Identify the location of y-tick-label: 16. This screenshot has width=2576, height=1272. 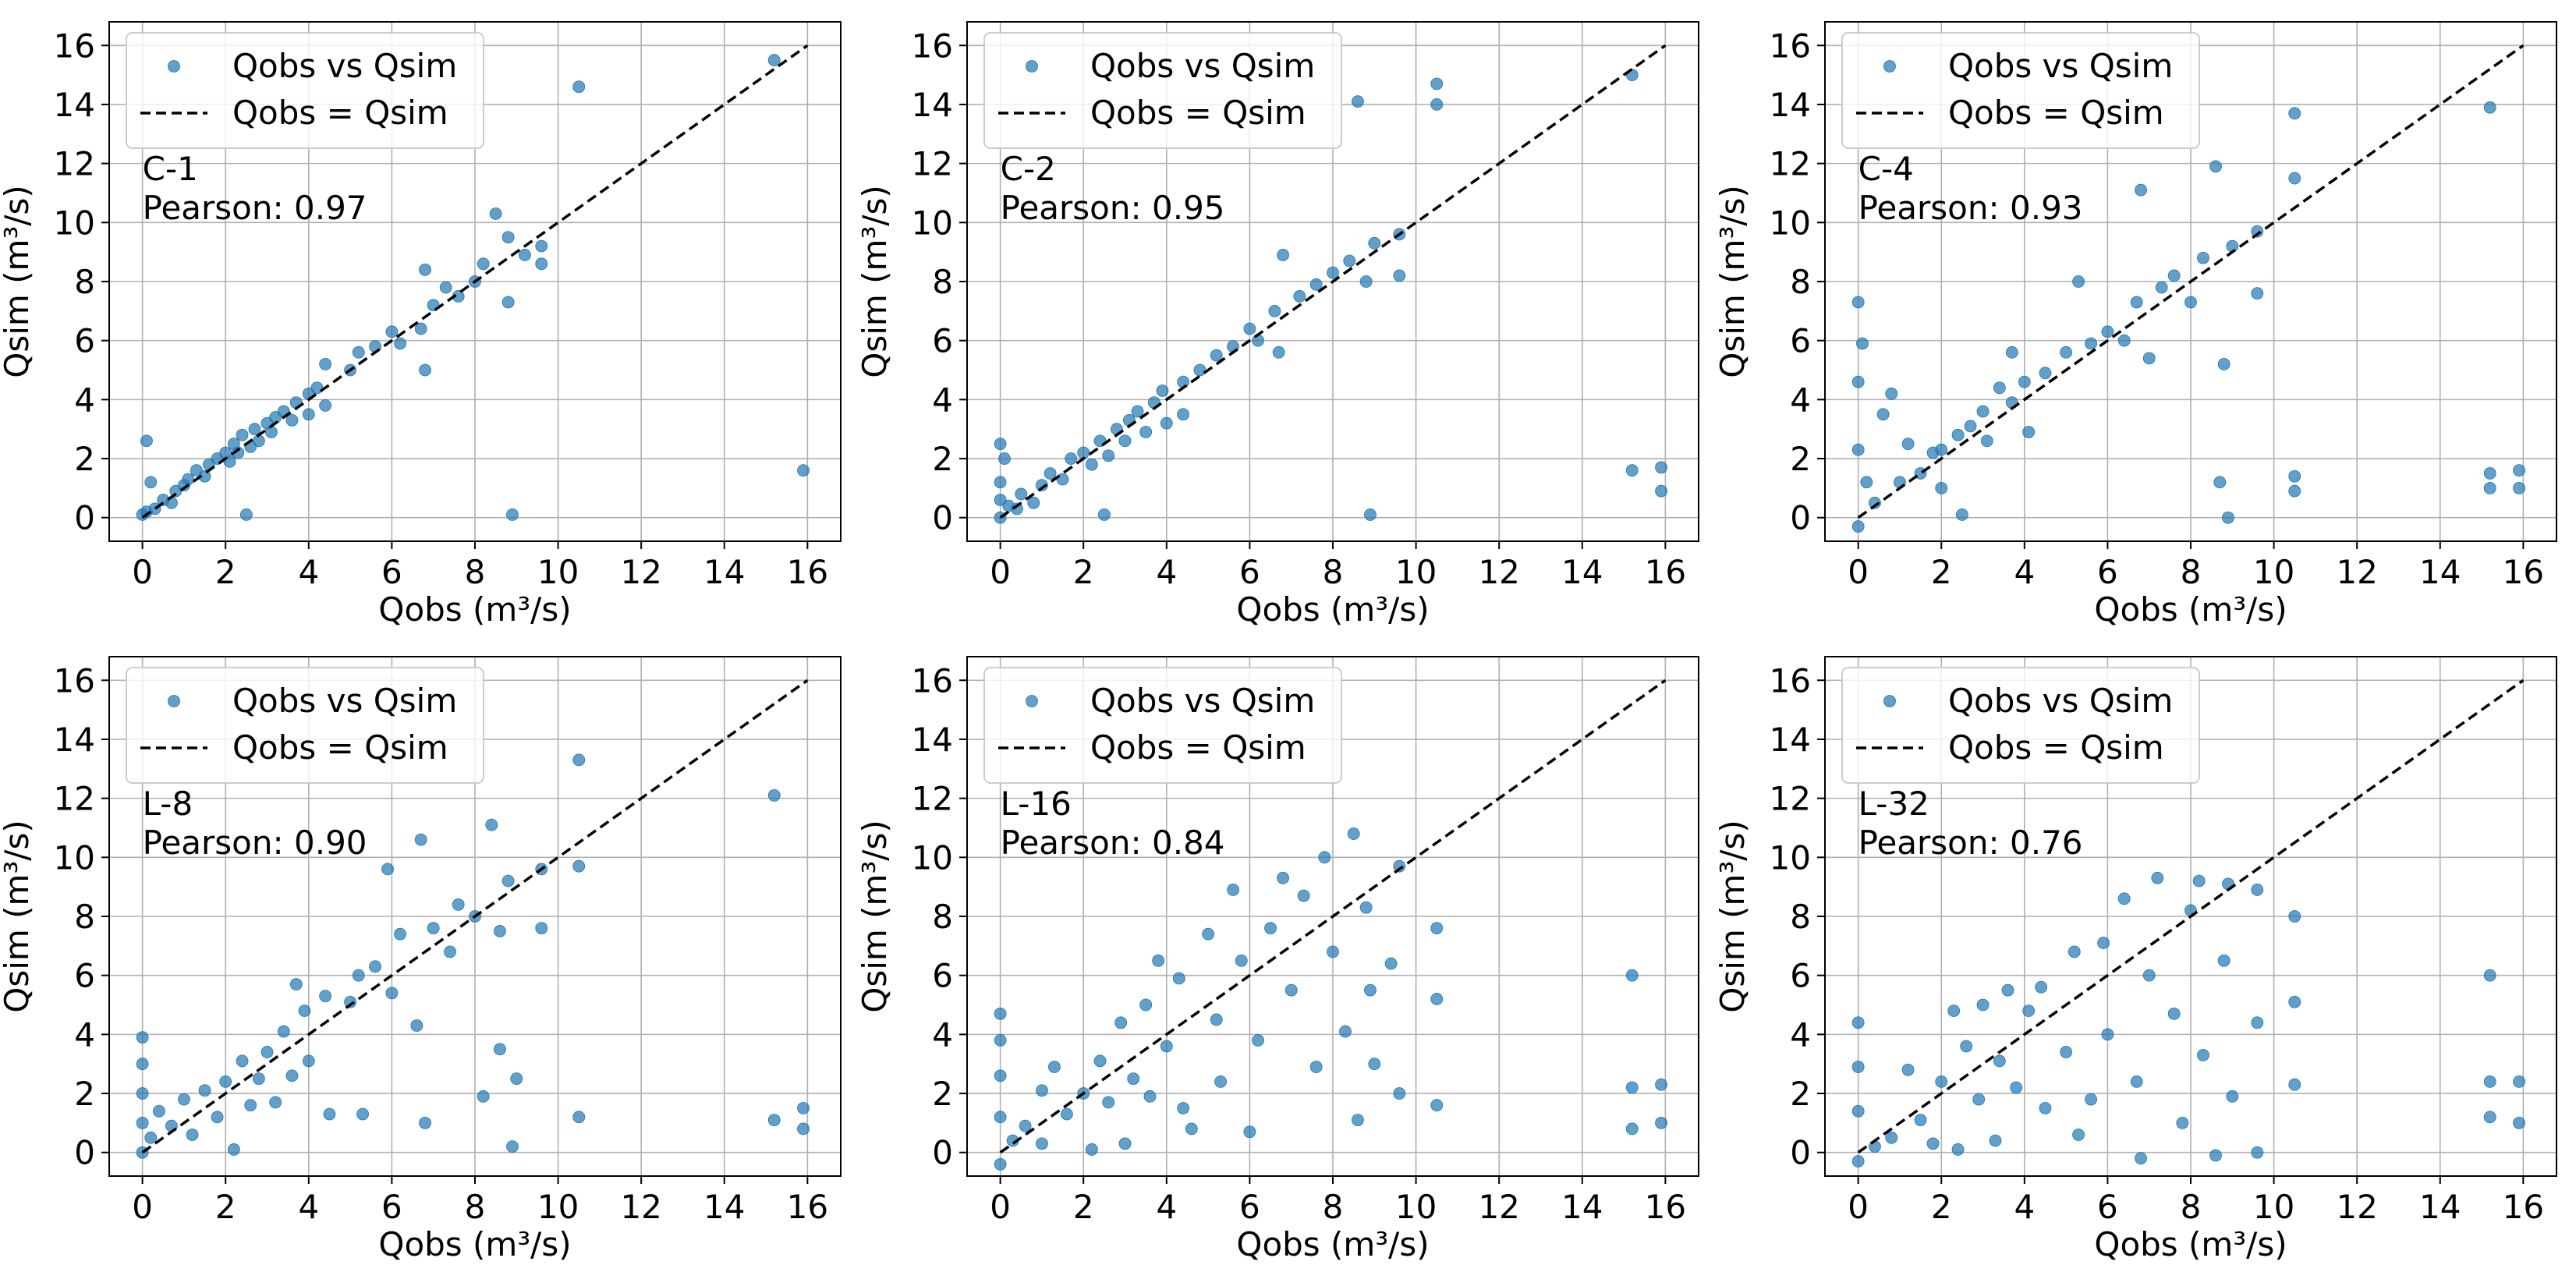
(75, 680).